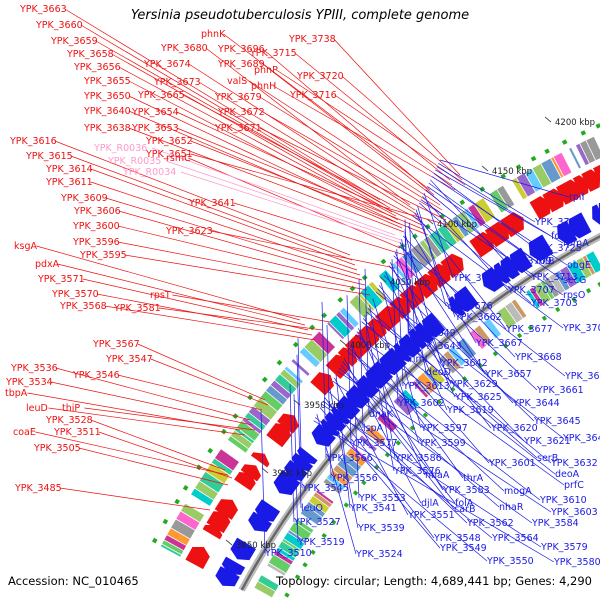  I want to click on reverse-gene-label: YPK_3545, so click(325, 488).